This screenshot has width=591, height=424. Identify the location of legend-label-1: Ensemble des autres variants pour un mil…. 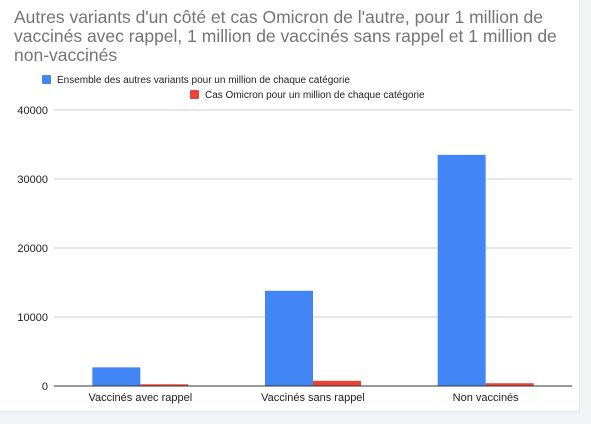
(203, 80).